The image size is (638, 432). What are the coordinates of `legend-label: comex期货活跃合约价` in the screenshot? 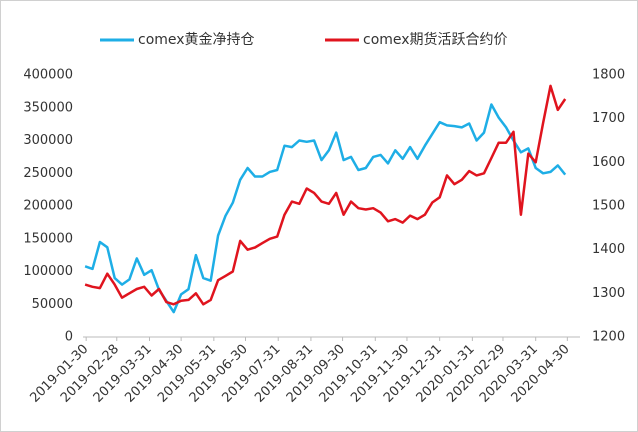 It's located at (435, 39).